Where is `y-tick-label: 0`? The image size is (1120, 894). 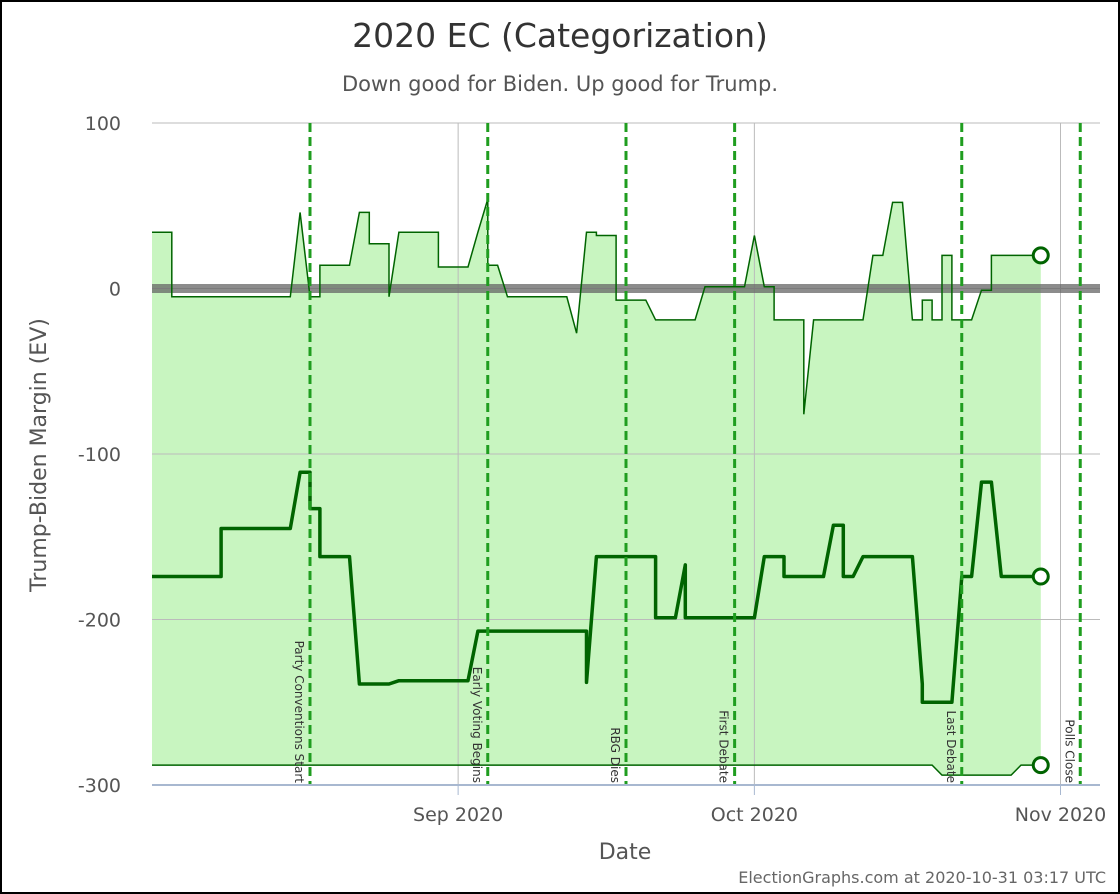
y-tick-label: 0 is located at coordinates (115, 290).